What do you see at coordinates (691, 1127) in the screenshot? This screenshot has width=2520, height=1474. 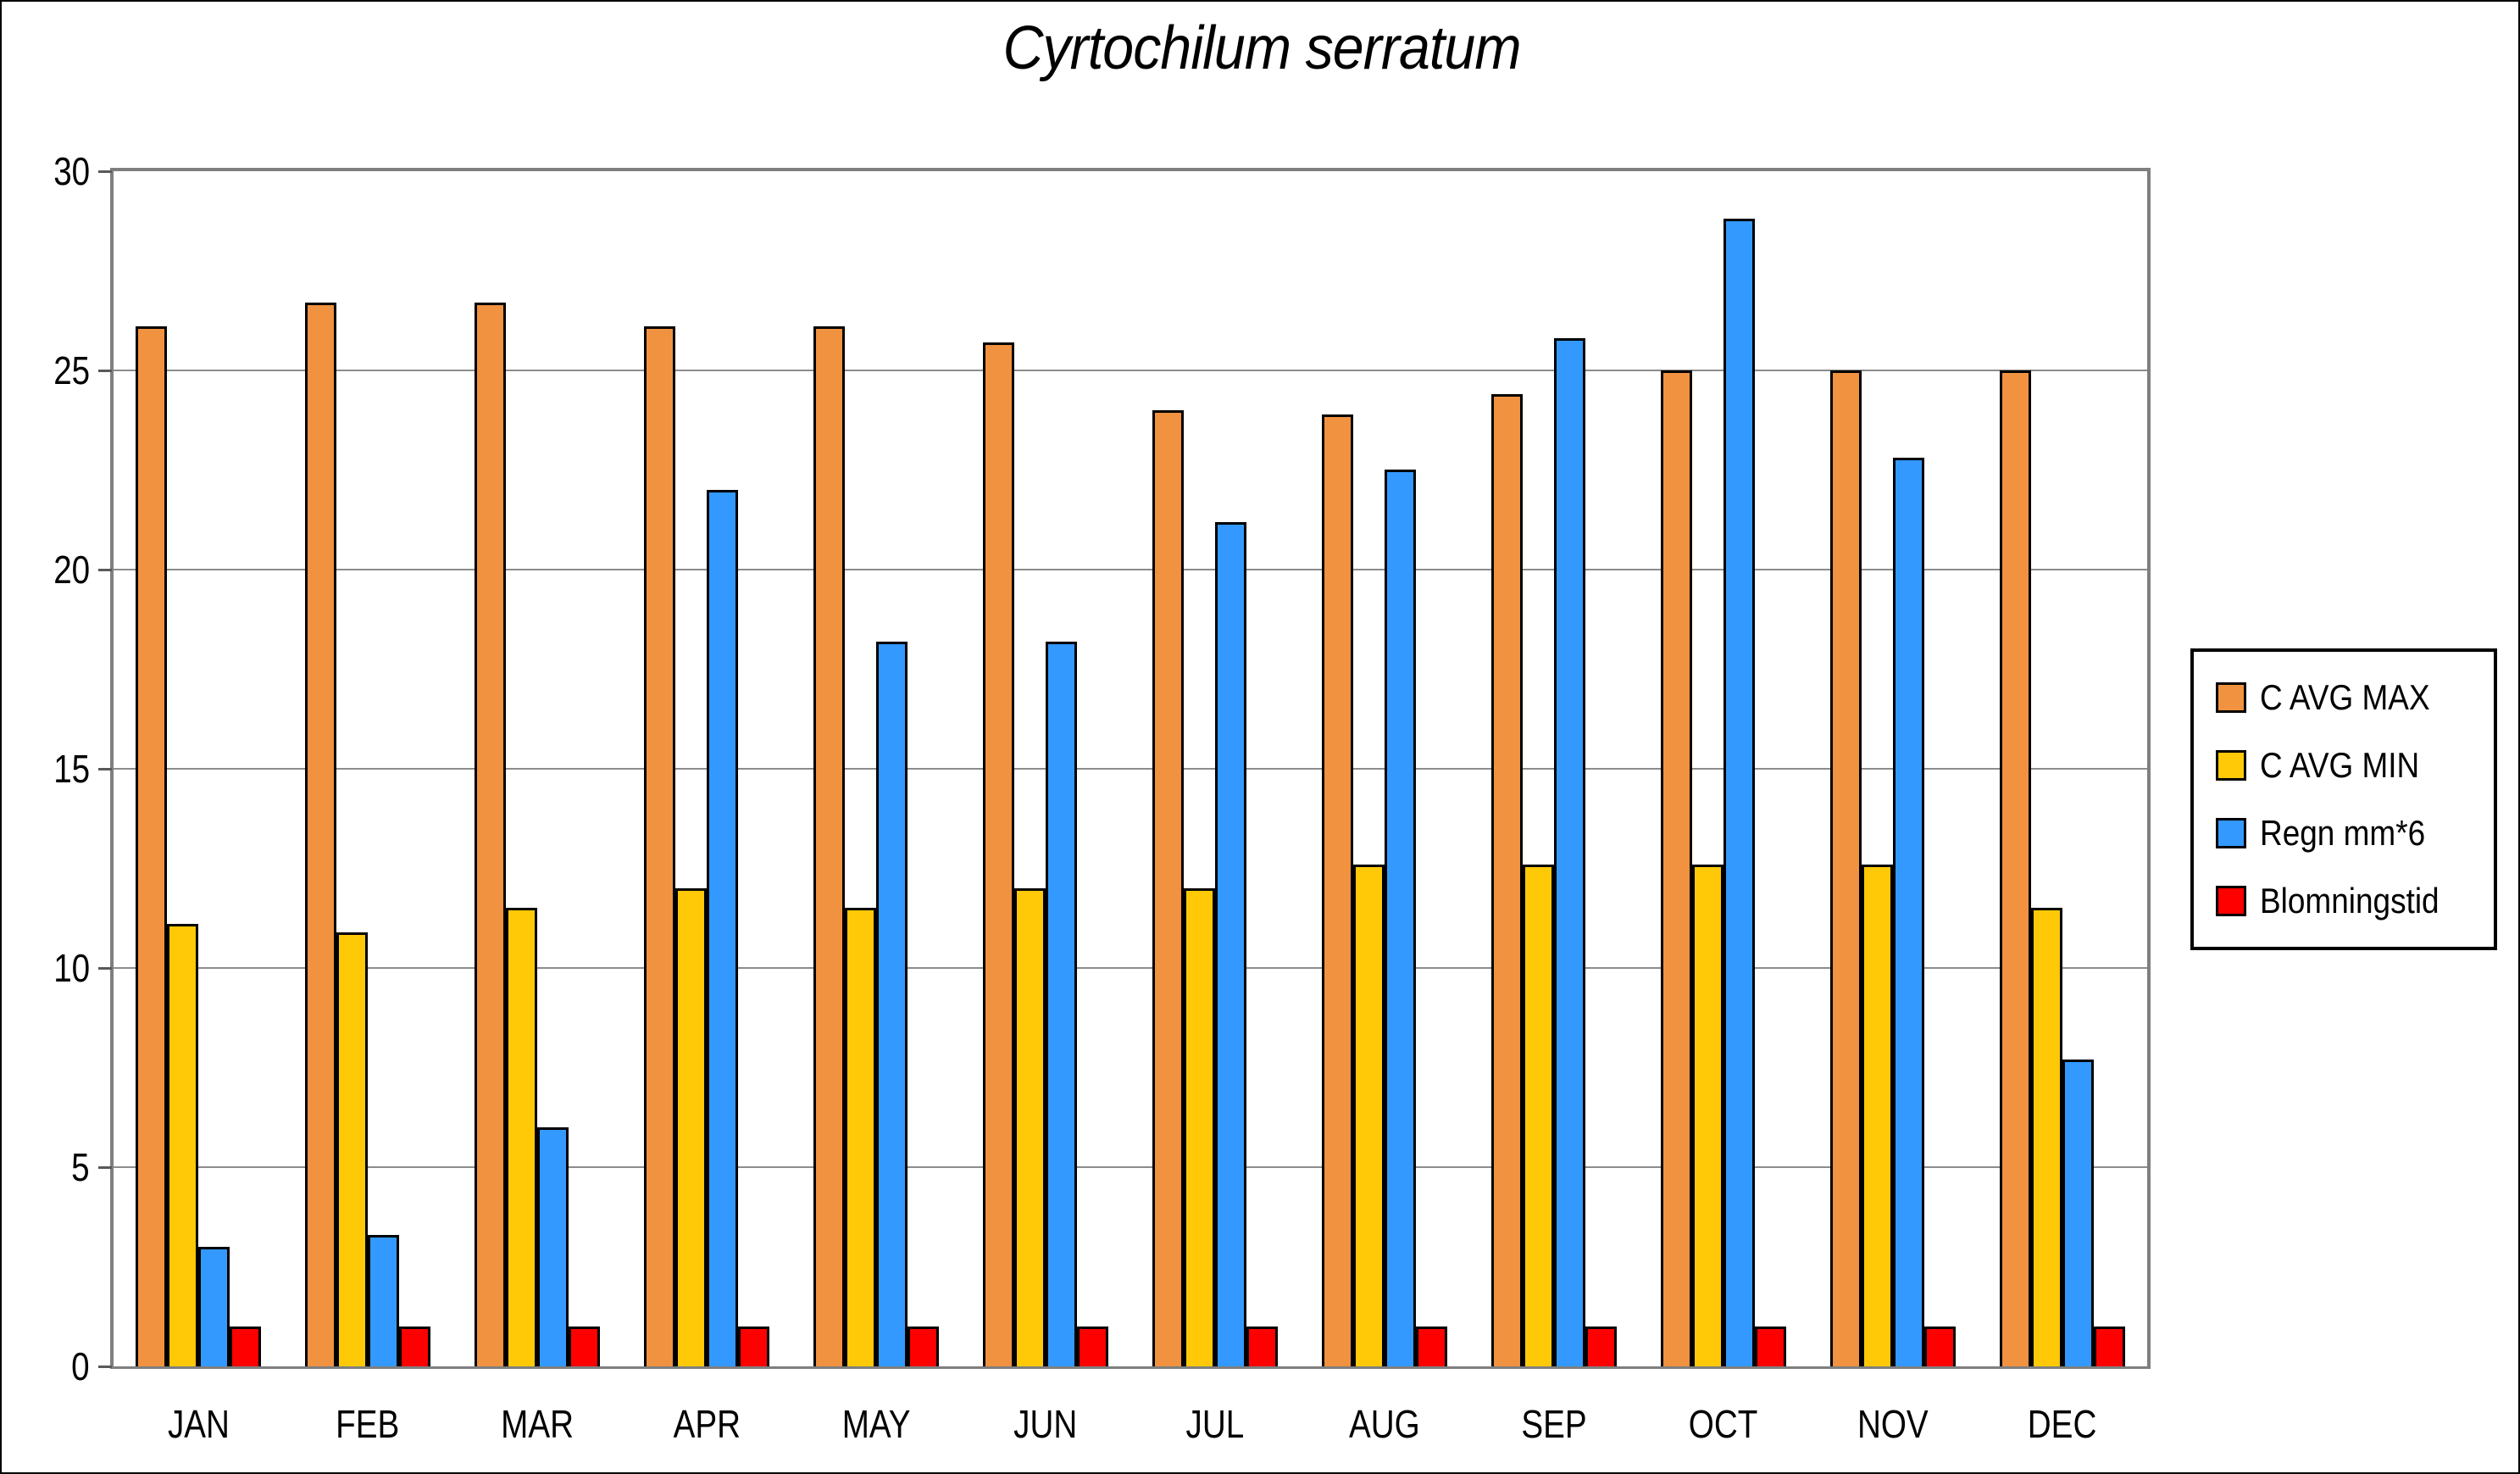 I see `bar-c-avg-min-apr` at bounding box center [691, 1127].